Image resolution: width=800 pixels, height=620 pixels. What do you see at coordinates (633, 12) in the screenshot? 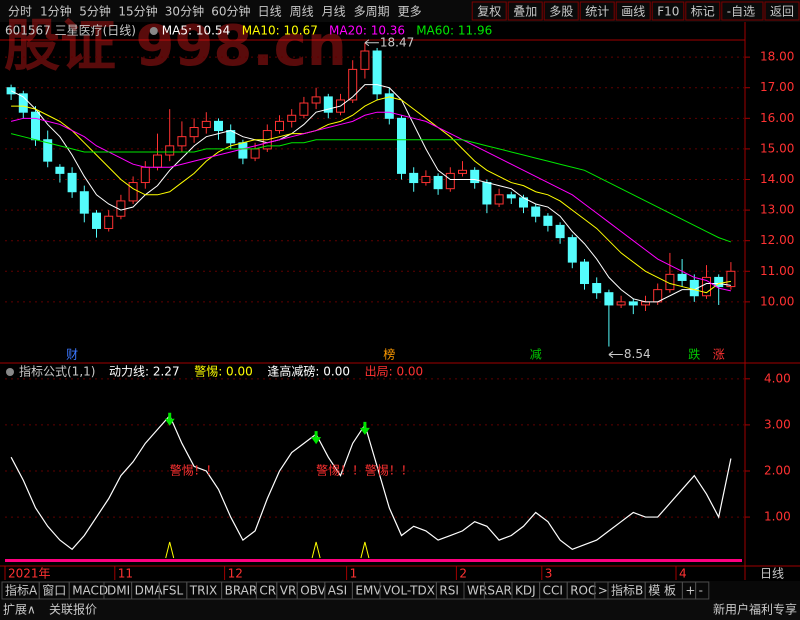
I see `toolbar-button: 画线` at bounding box center [633, 12].